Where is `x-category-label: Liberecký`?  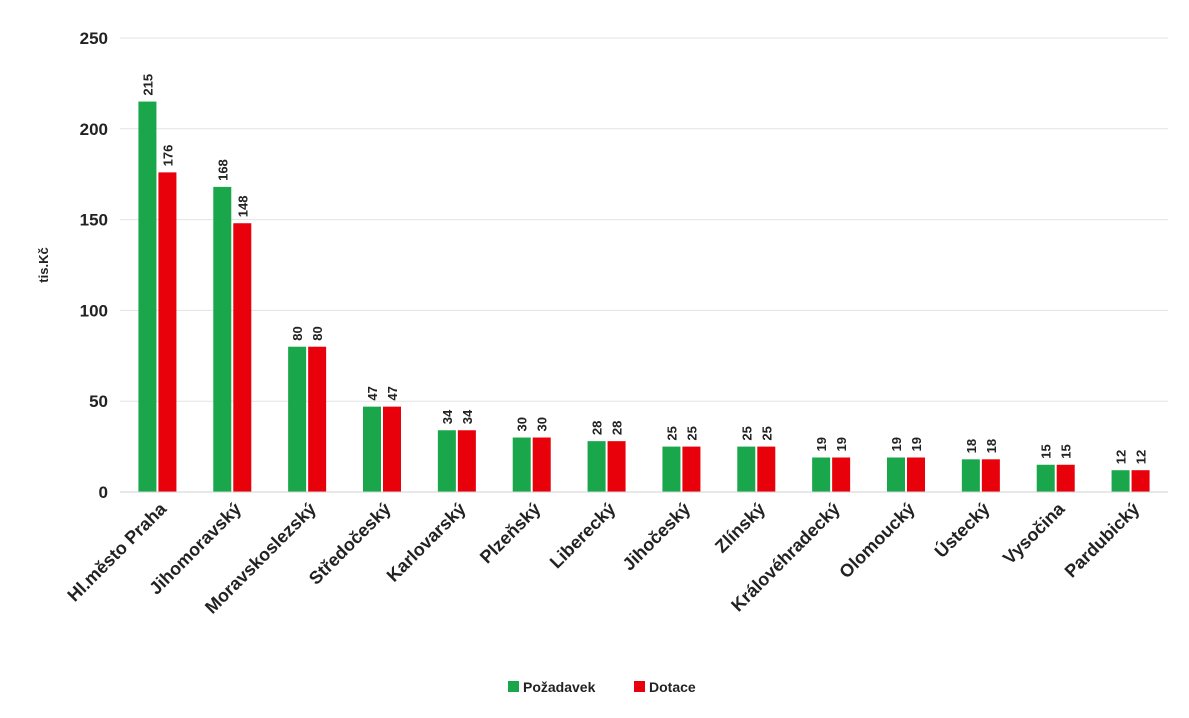 x-category-label: Liberecký is located at coordinates (583, 536).